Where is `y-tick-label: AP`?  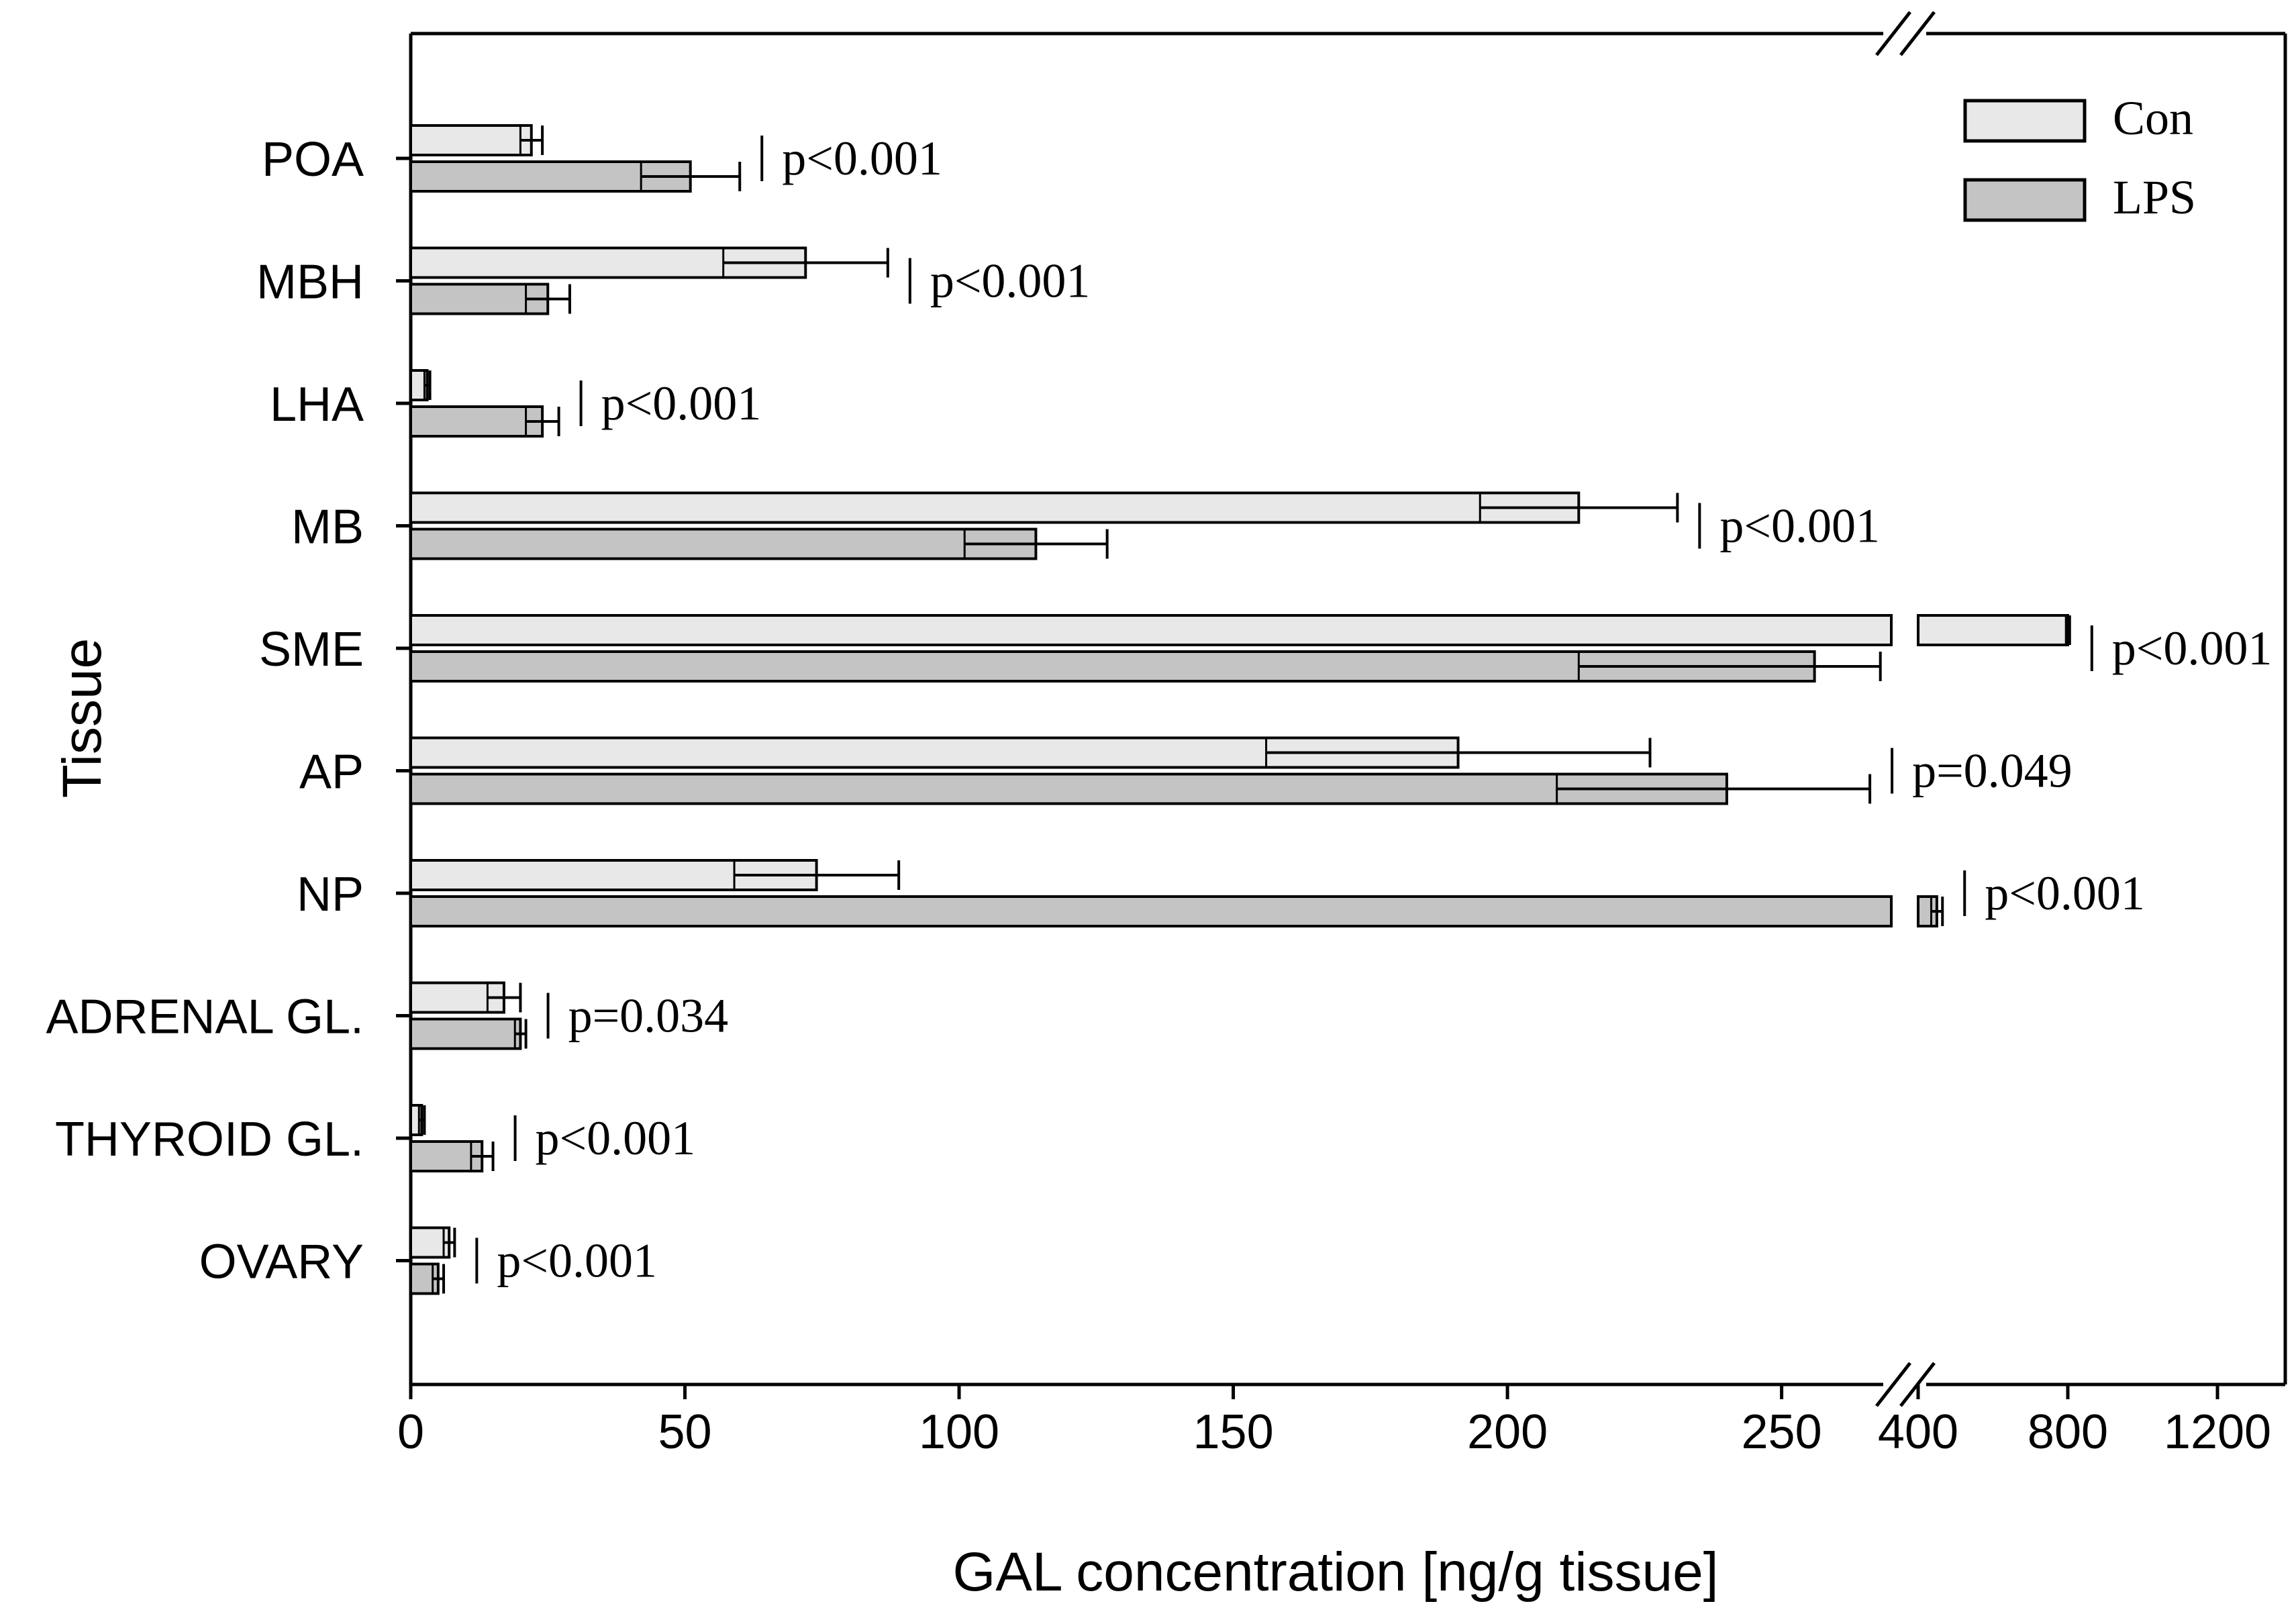 y-tick-label: AP is located at coordinates (331, 772).